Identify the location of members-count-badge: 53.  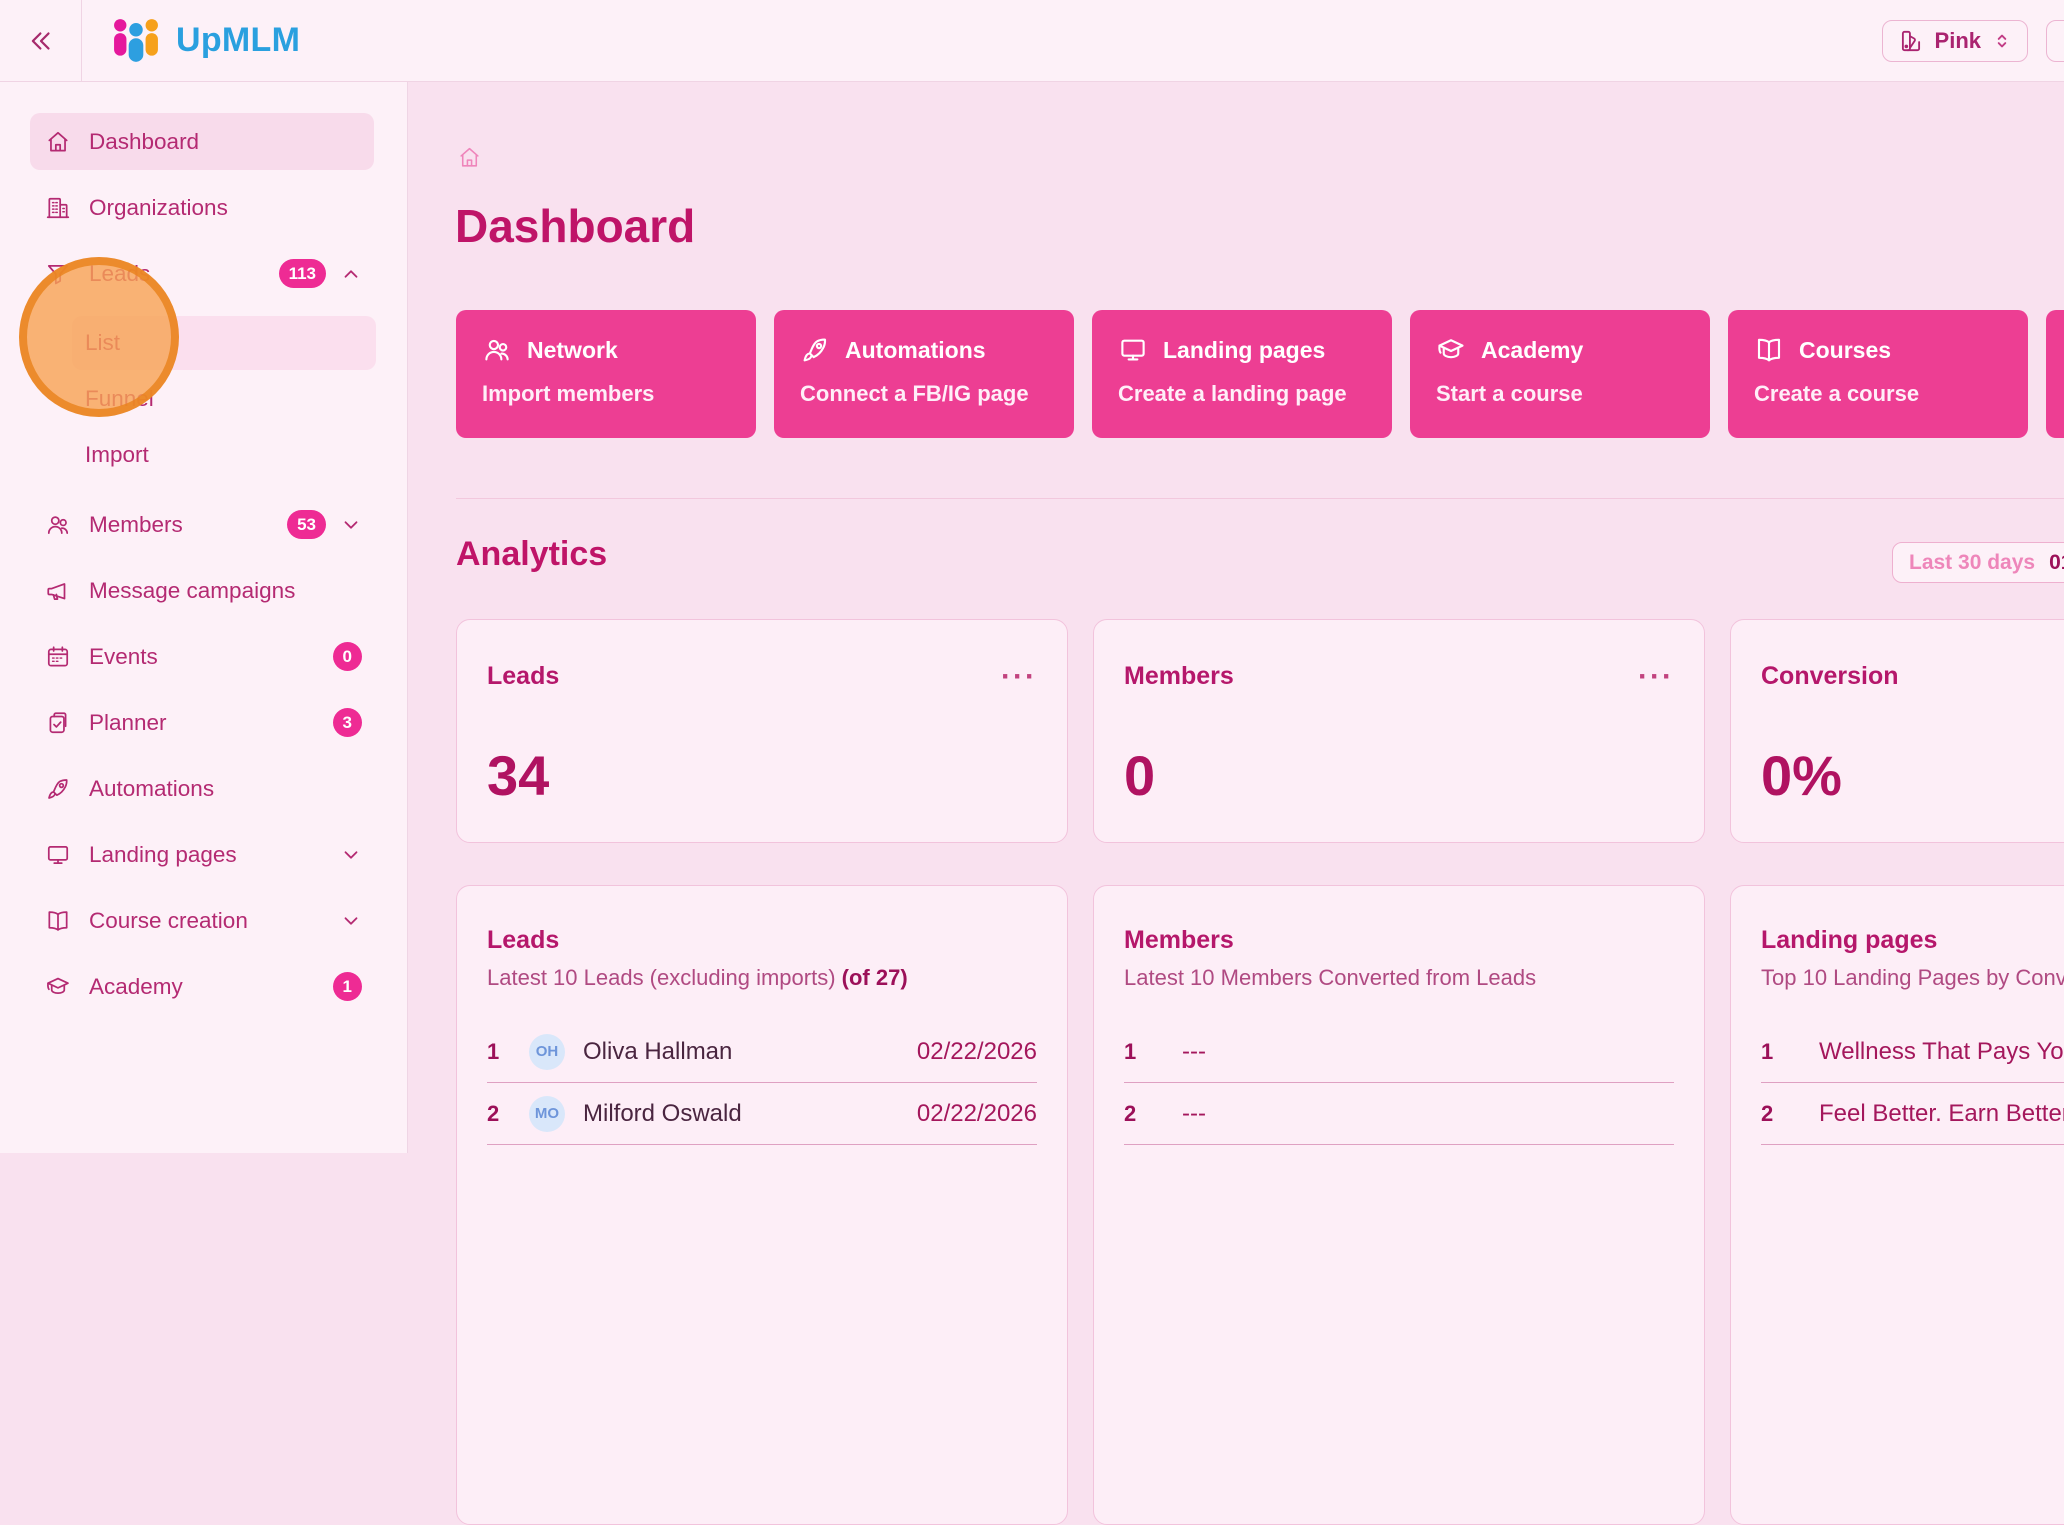
(306, 524).